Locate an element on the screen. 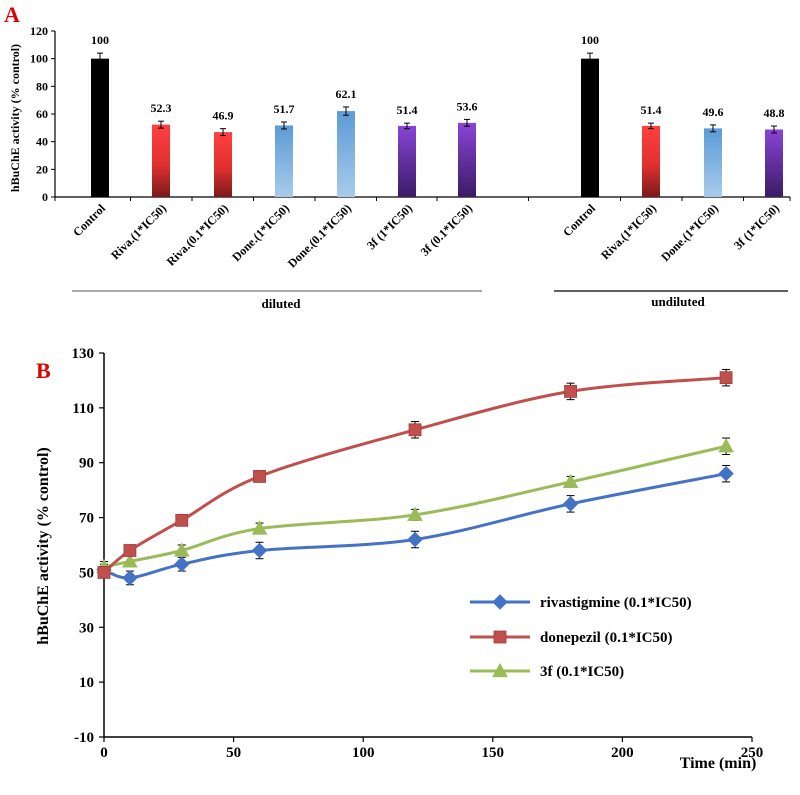  y-axis-title-a: hBuChE activity (% control) is located at coordinates (15, 118).